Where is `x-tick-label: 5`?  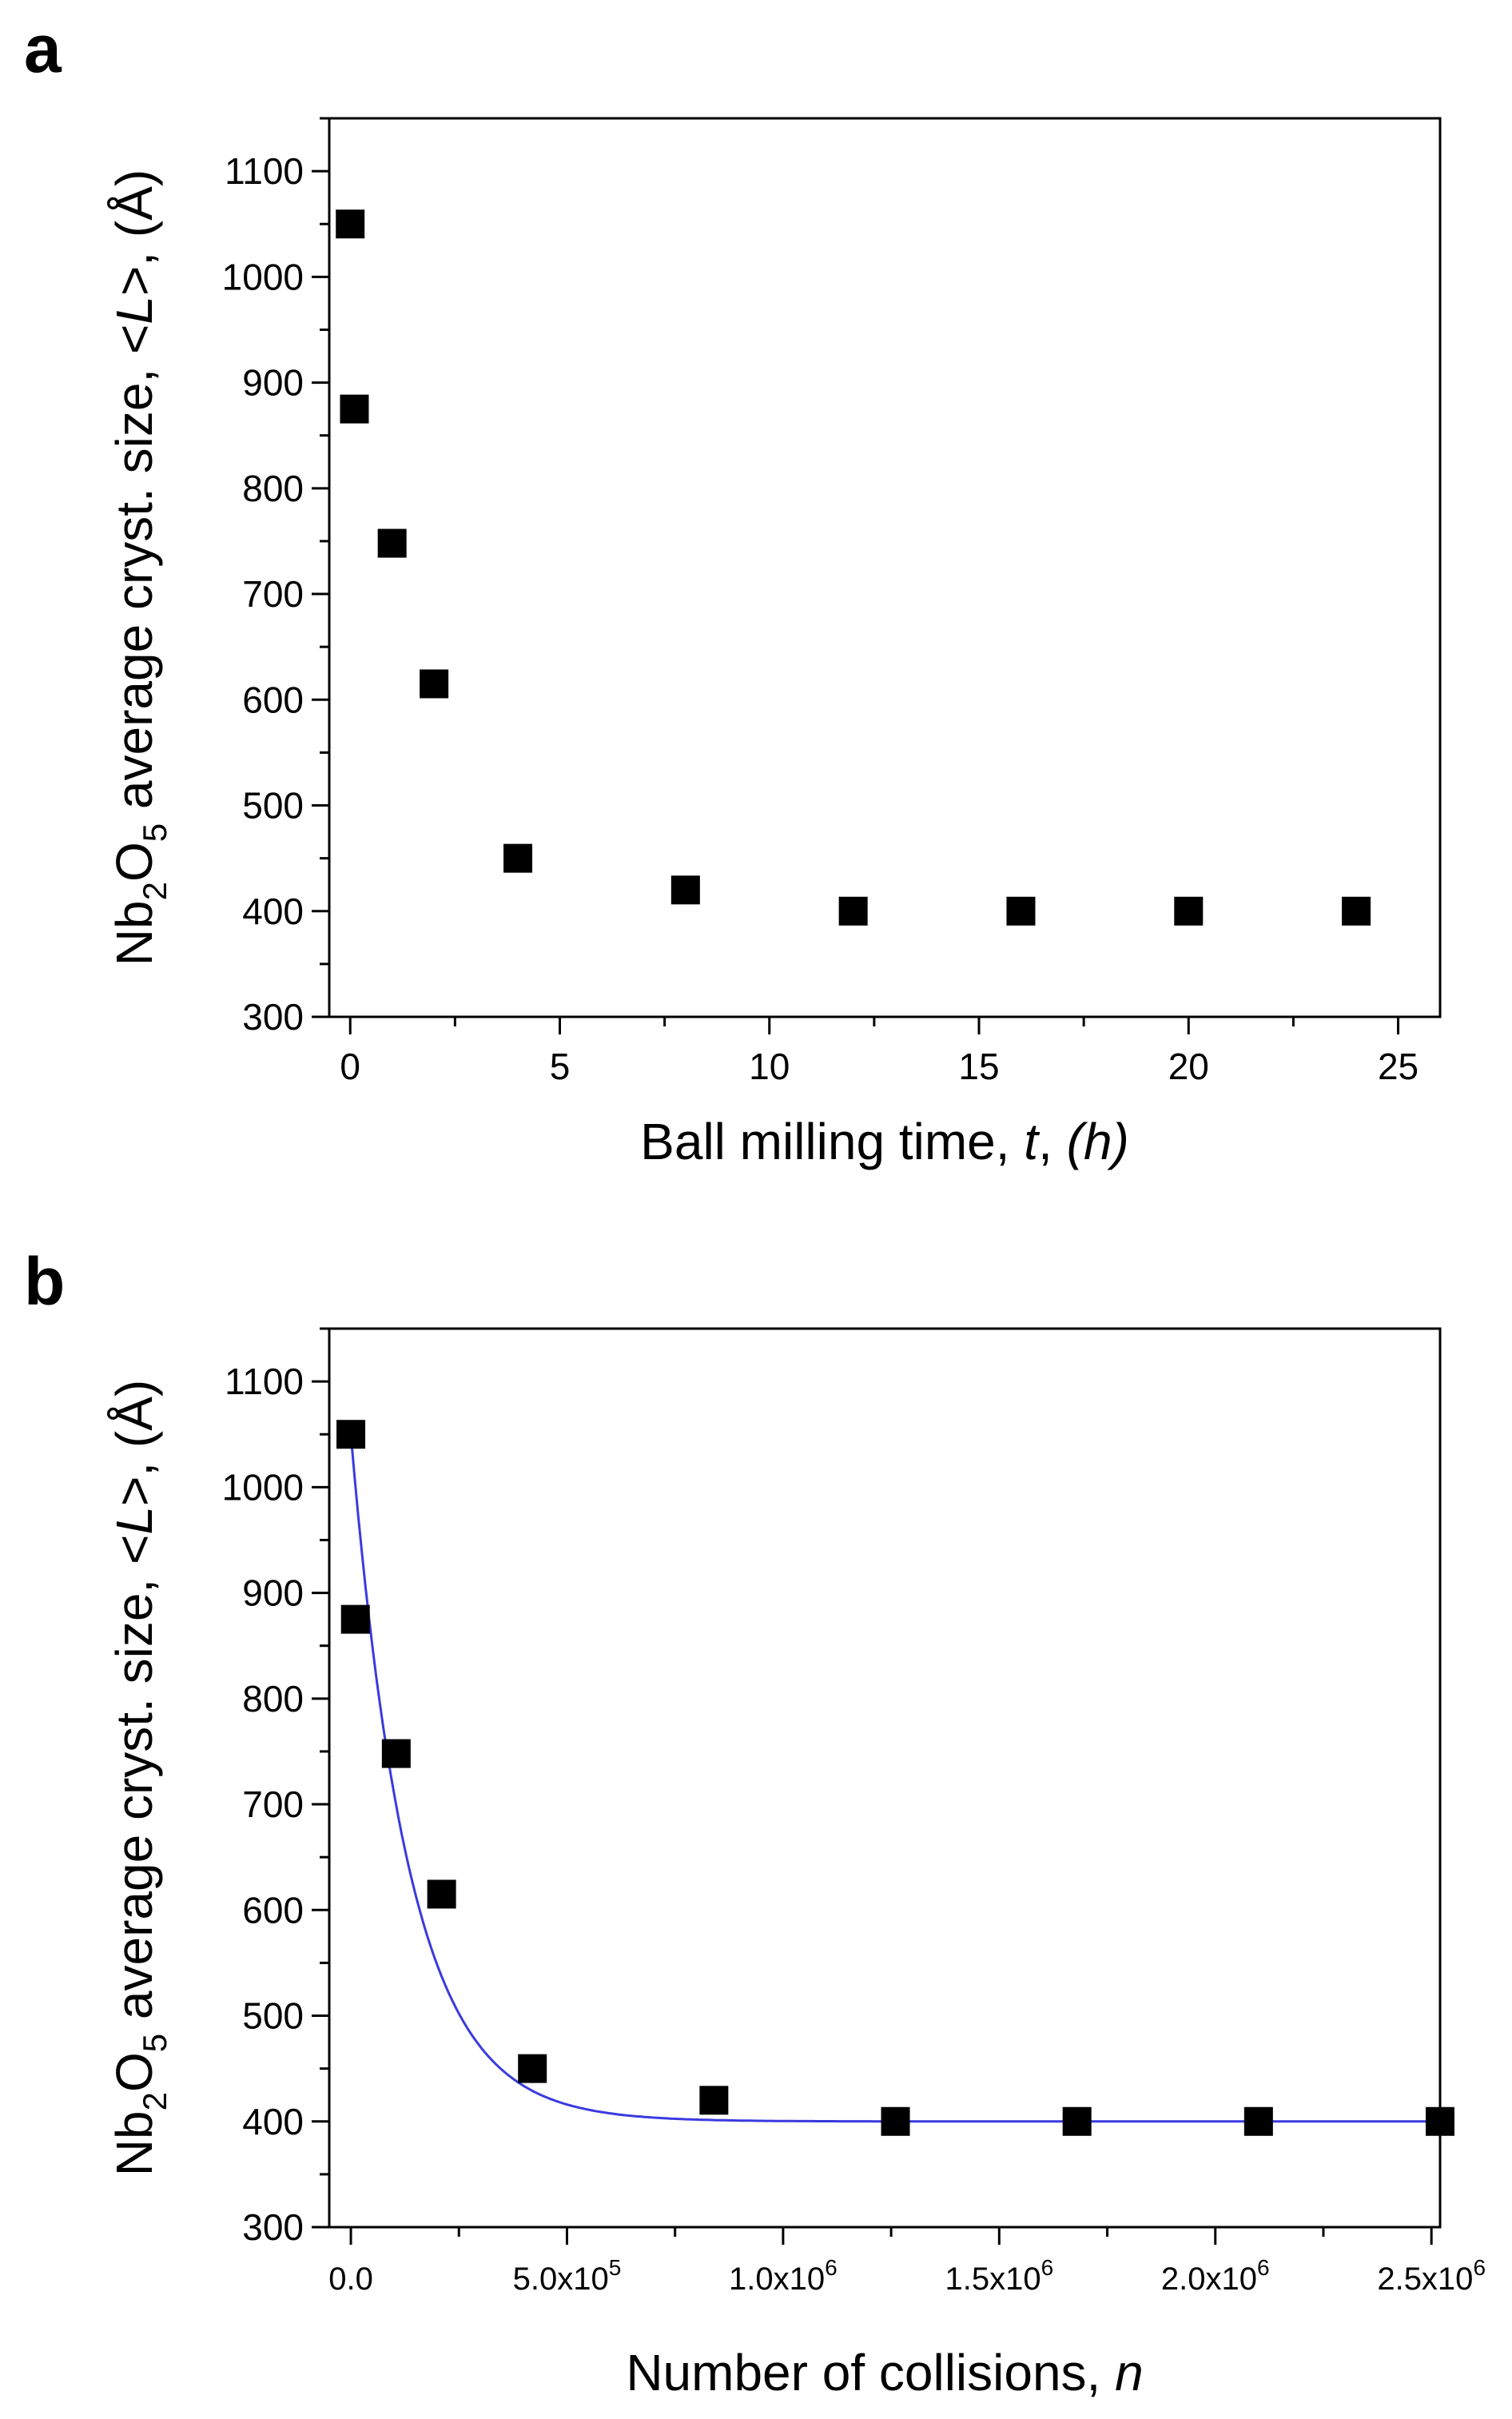
x-tick-label: 5 is located at coordinates (560, 1066).